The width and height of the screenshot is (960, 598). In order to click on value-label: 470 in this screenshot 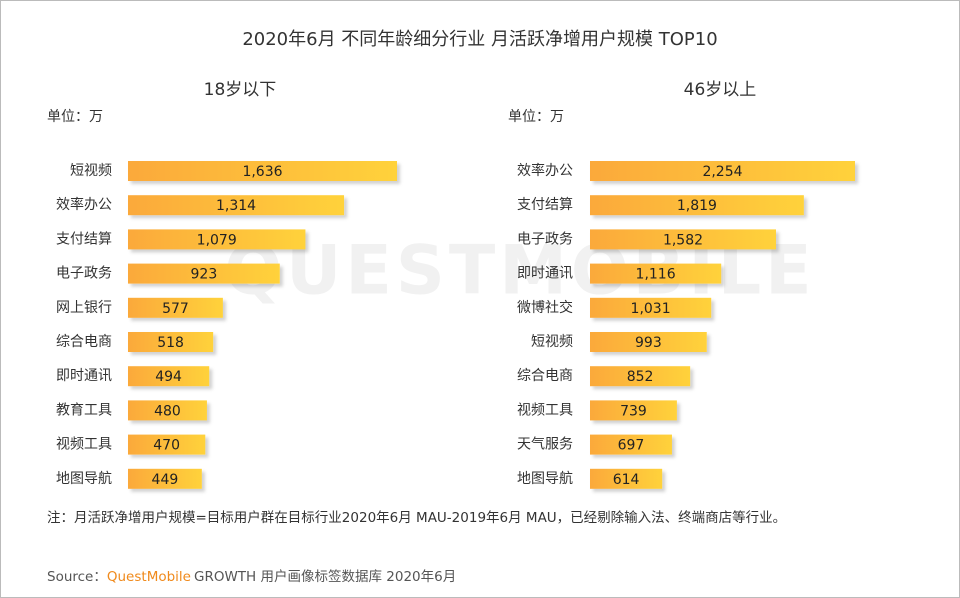, I will do `click(166, 446)`.